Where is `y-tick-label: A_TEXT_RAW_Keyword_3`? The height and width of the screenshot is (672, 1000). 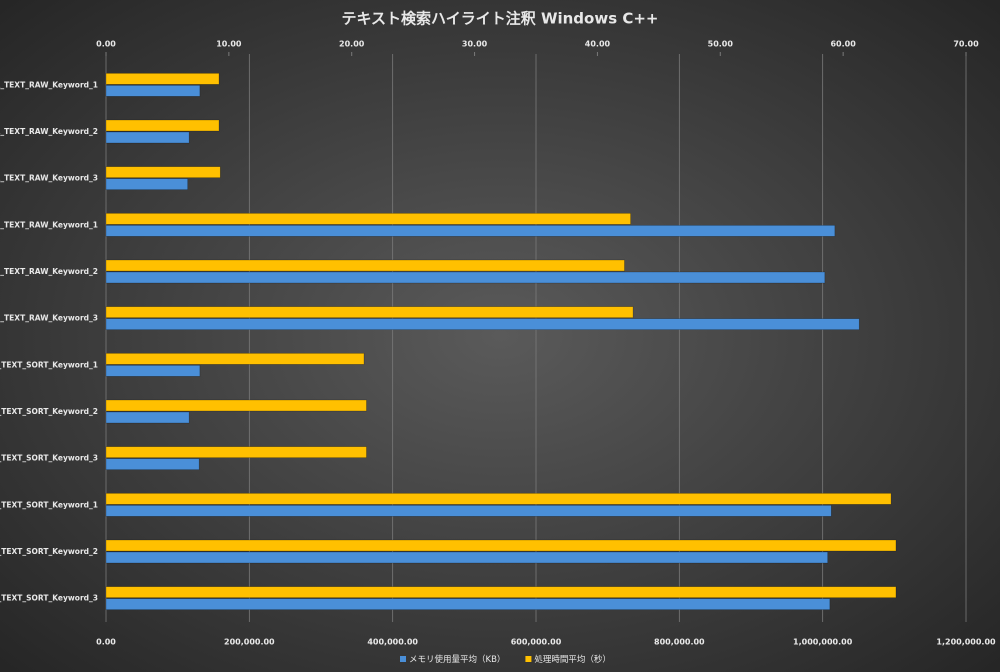
y-tick-label: A_TEXT_RAW_Keyword_3 is located at coordinates (49, 178).